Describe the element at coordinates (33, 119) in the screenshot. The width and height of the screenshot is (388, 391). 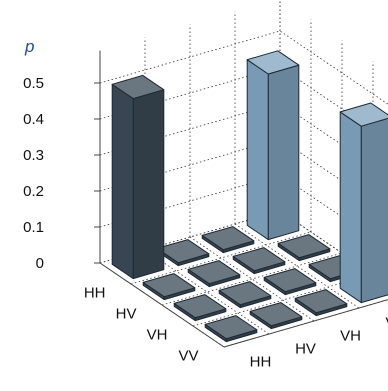
I see `z-tick-label: 0.4` at that location.